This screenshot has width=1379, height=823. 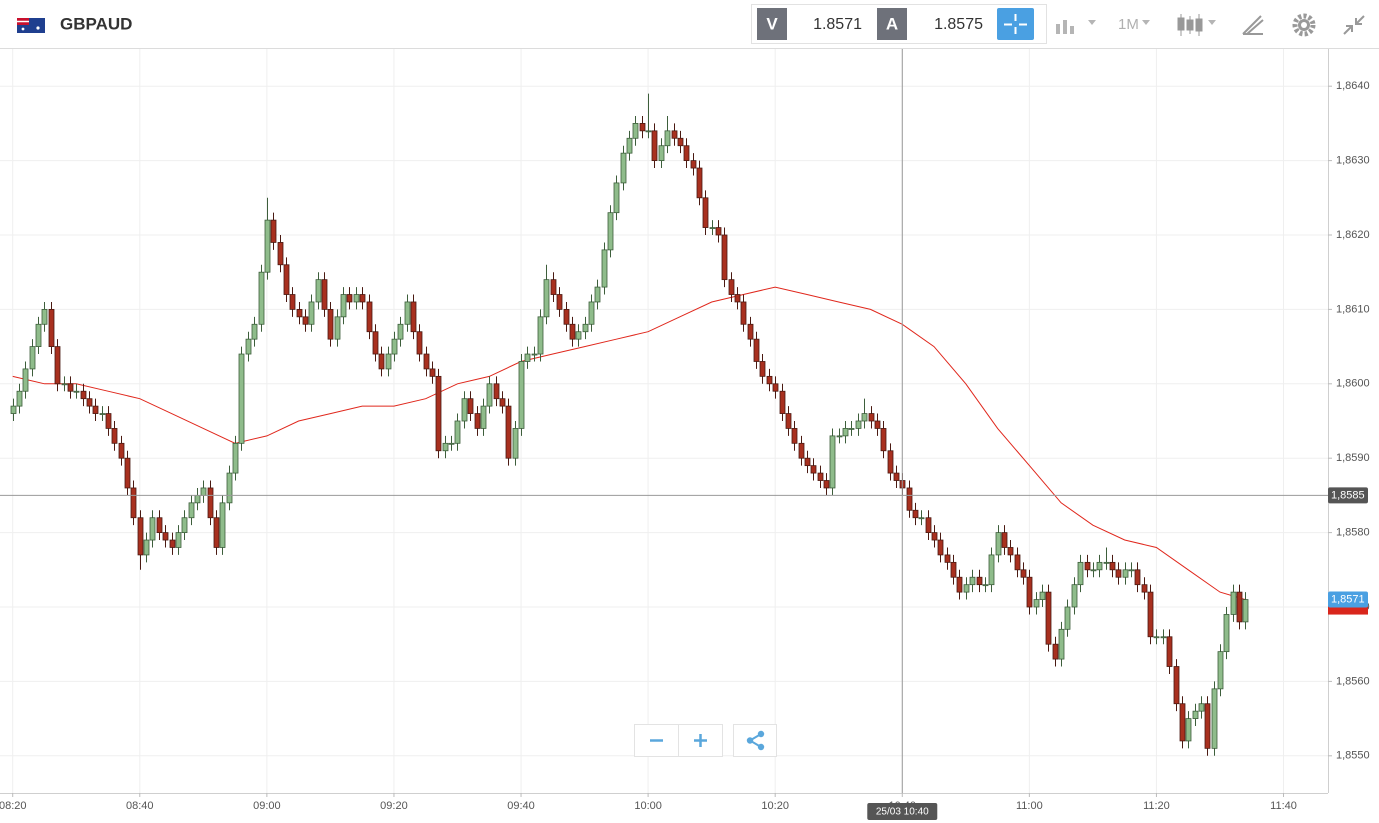 I want to click on flag, so click(x=31, y=25).